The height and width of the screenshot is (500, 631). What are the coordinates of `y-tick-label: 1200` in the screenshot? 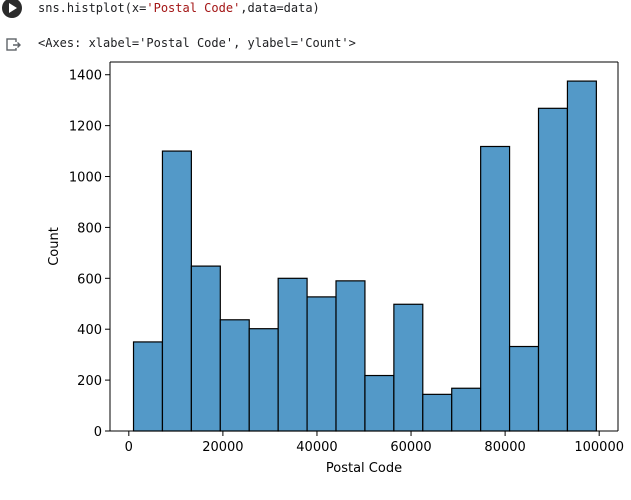 It's located at (85, 127).